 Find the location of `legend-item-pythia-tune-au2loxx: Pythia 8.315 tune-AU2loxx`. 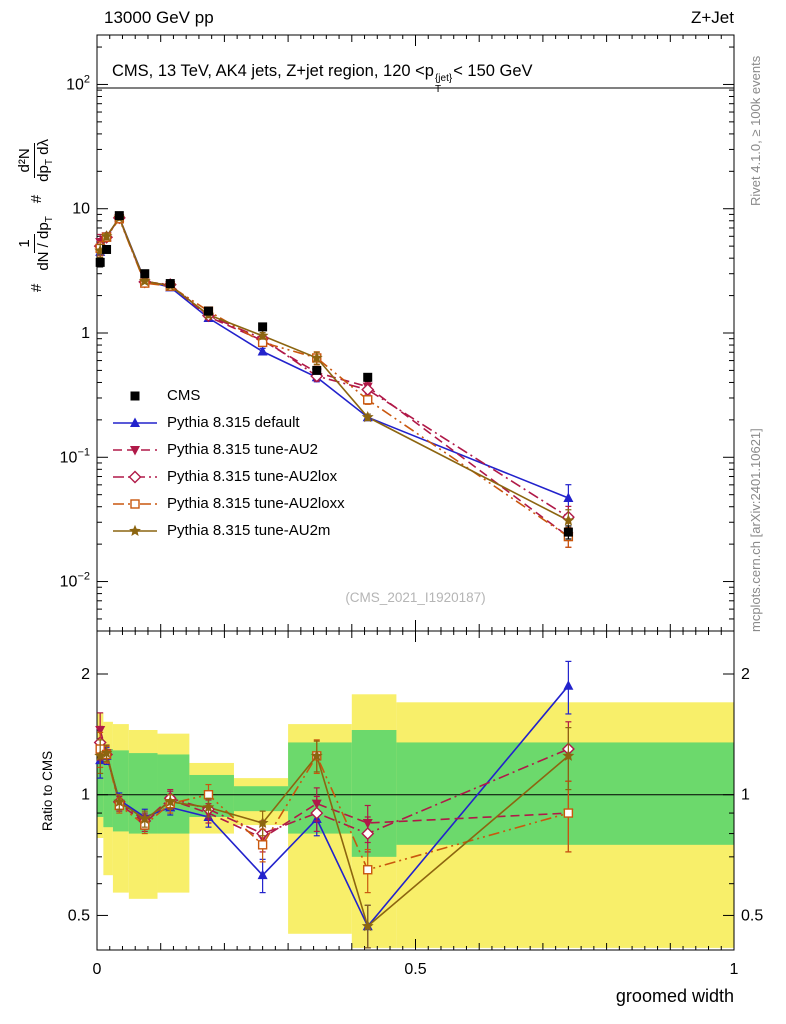

legend-item-pythia-tune-au2loxx: Pythia 8.315 tune-AU2loxx is located at coordinates (228, 503).